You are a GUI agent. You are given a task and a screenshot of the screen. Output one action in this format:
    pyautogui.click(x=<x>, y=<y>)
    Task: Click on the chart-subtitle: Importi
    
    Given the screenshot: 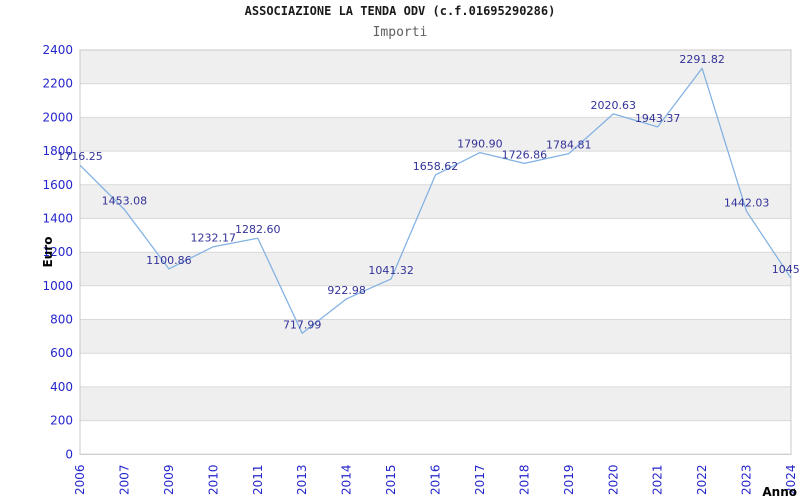 What is the action you would take?
    pyautogui.click(x=400, y=32)
    